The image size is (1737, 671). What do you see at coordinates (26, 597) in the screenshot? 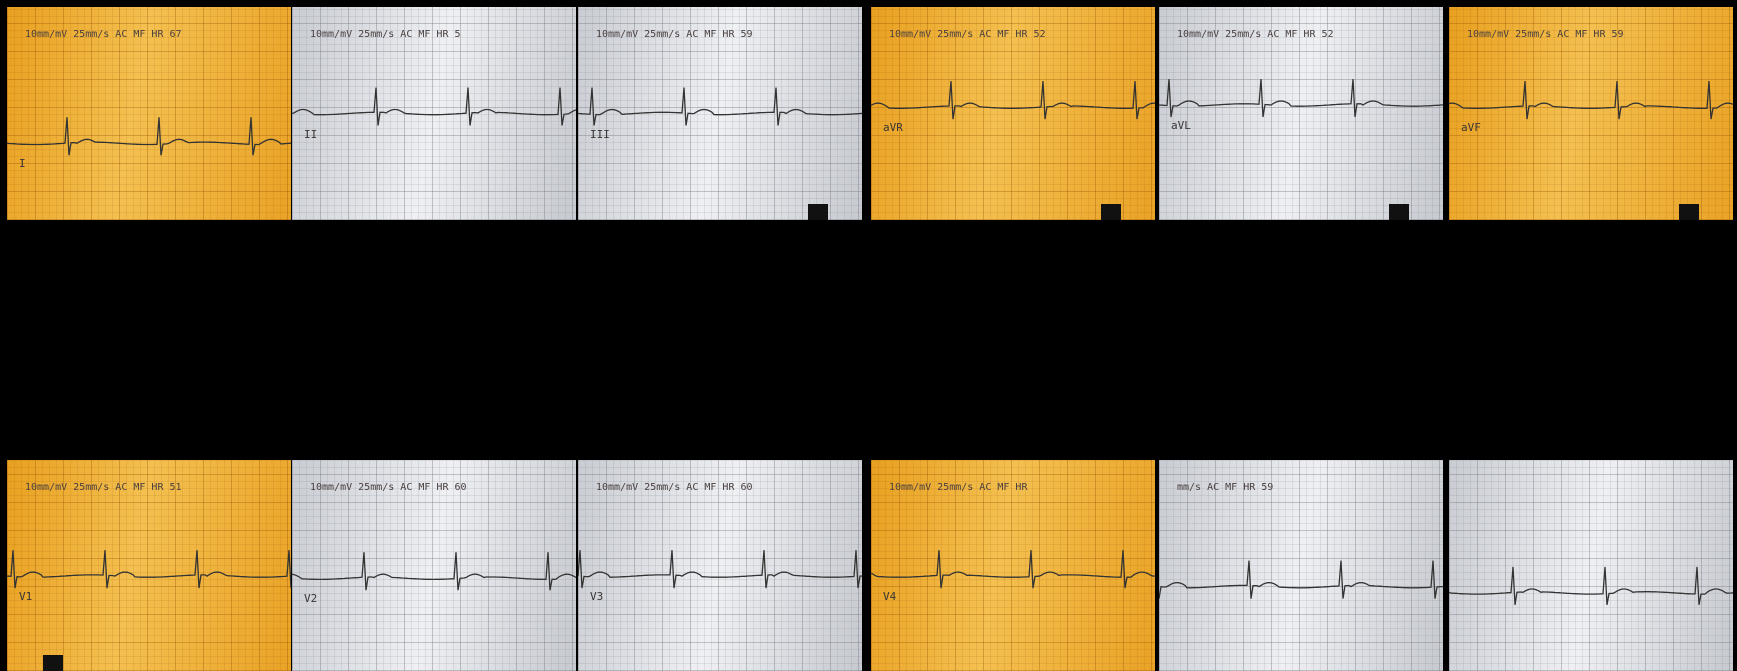
I see `lead-label: V1` at bounding box center [26, 597].